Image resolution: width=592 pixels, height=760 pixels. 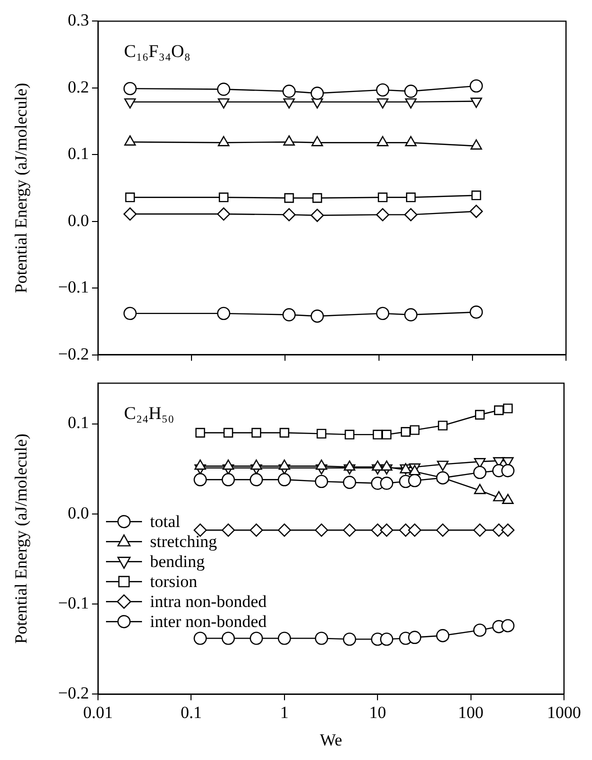 I want to click on legend-label: intra non-bonded, so click(x=209, y=602).